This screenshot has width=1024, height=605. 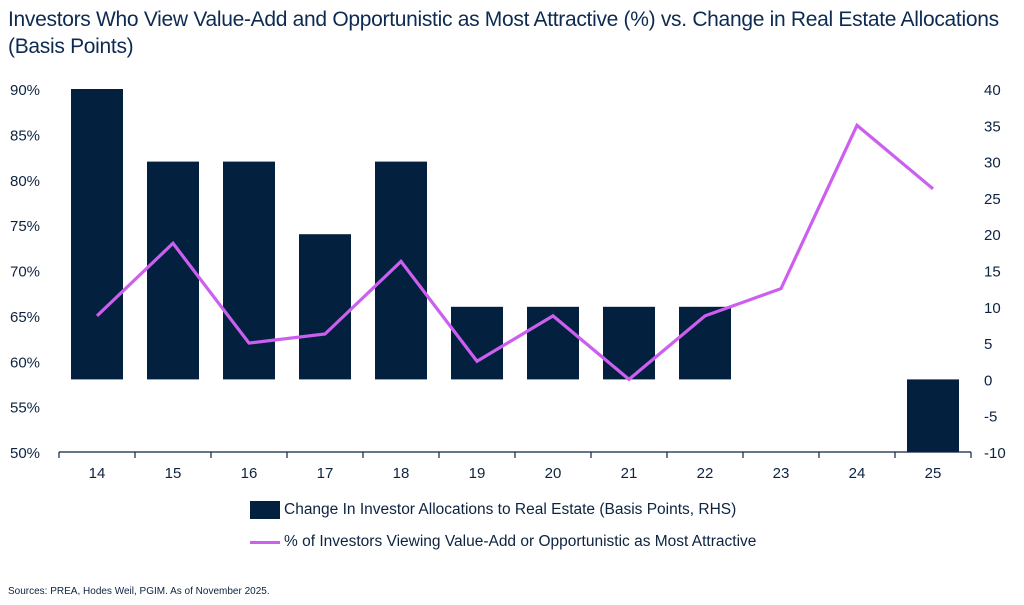 I want to click on right-tick-label: -5, so click(x=990, y=417).